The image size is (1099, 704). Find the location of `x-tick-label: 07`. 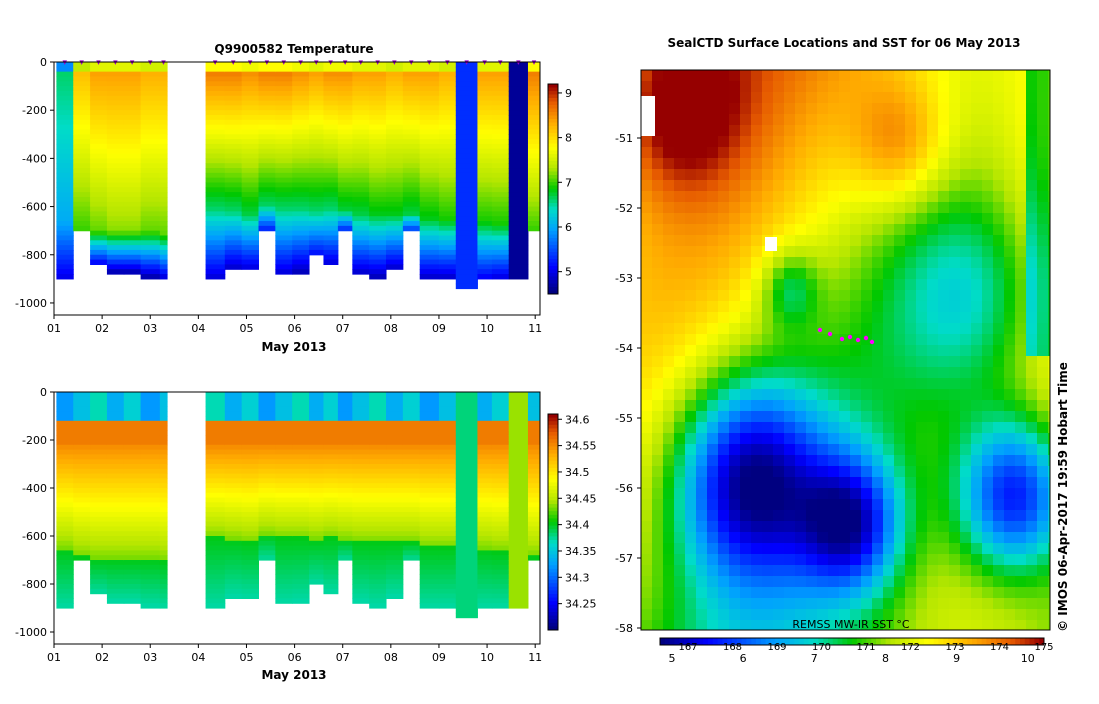

x-tick-label: 07 is located at coordinates (343, 657).